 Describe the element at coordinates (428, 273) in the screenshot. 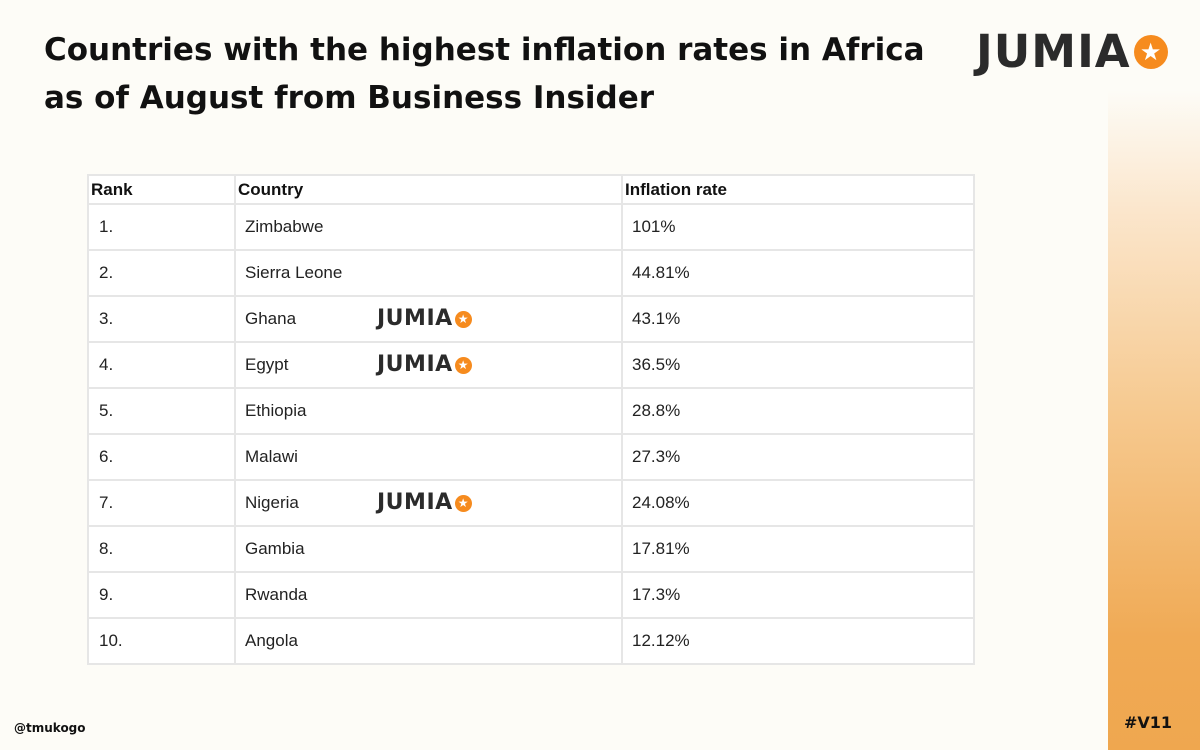

I see `country-cell: Sierra LeoneJUMIA★` at that location.